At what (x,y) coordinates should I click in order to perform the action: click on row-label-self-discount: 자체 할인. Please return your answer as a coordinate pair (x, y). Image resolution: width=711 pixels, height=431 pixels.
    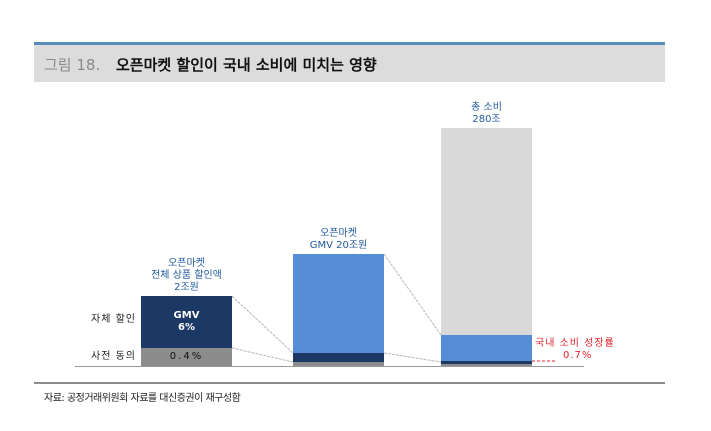
    Looking at the image, I should click on (113, 319).